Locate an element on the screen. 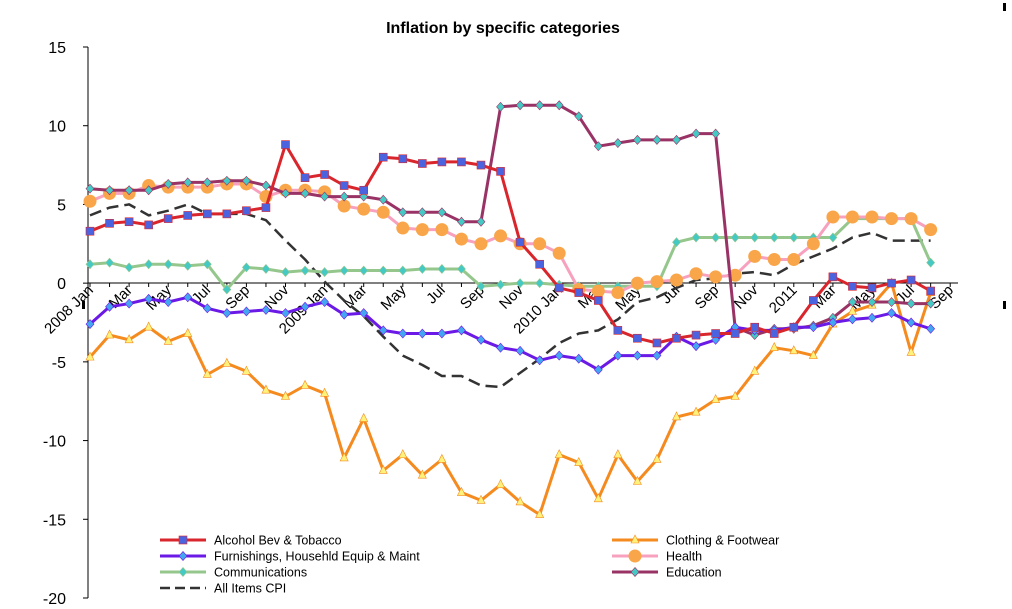 This screenshot has width=1012, height=609. chart-title: Inflation by specific categories is located at coordinates (503, 28).